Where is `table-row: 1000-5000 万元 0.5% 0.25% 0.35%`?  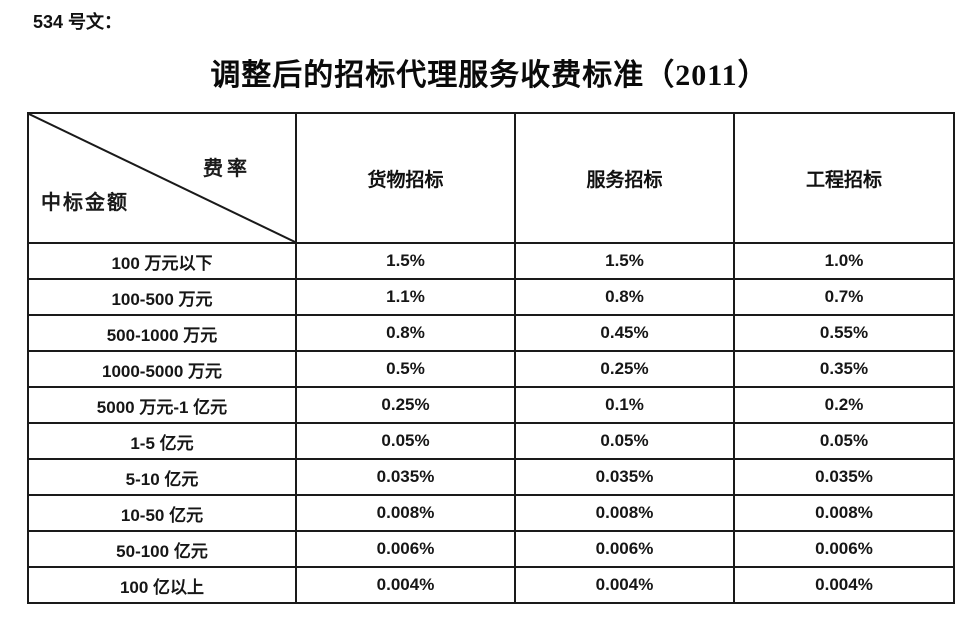
table-row: 1000-5000 万元 0.5% 0.25% 0.35% is located at coordinates (491, 369).